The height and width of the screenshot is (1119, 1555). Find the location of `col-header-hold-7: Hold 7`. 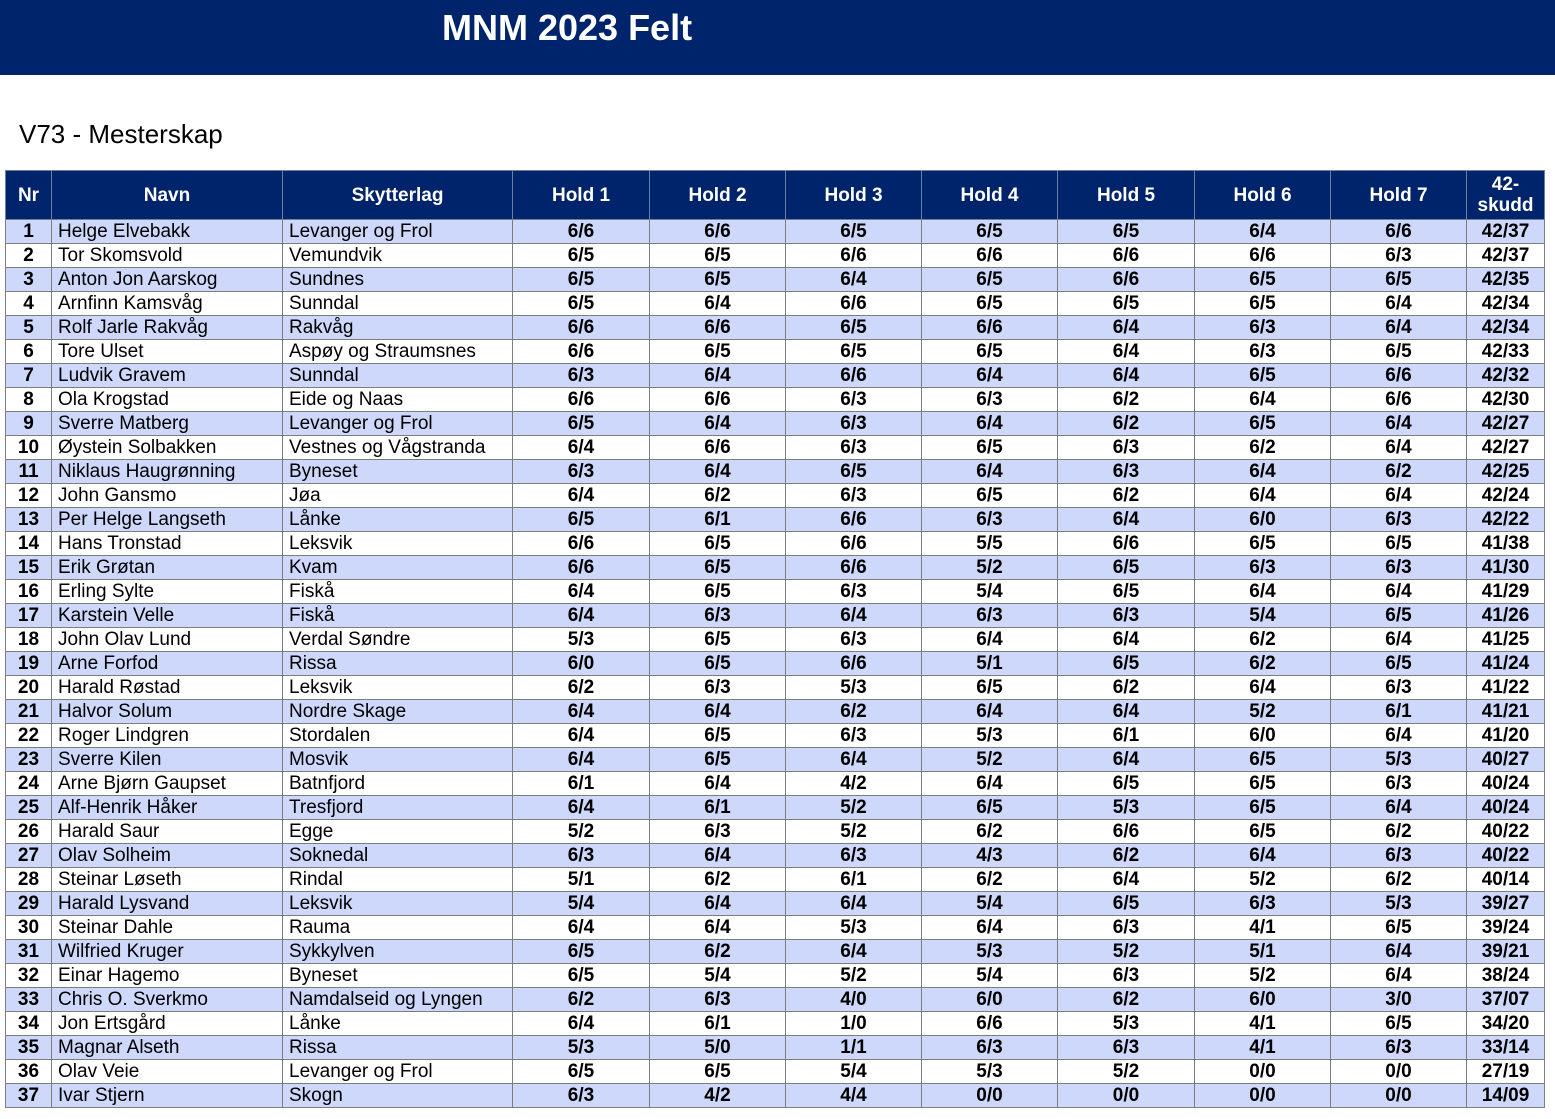

col-header-hold-7: Hold 7 is located at coordinates (1398, 195).